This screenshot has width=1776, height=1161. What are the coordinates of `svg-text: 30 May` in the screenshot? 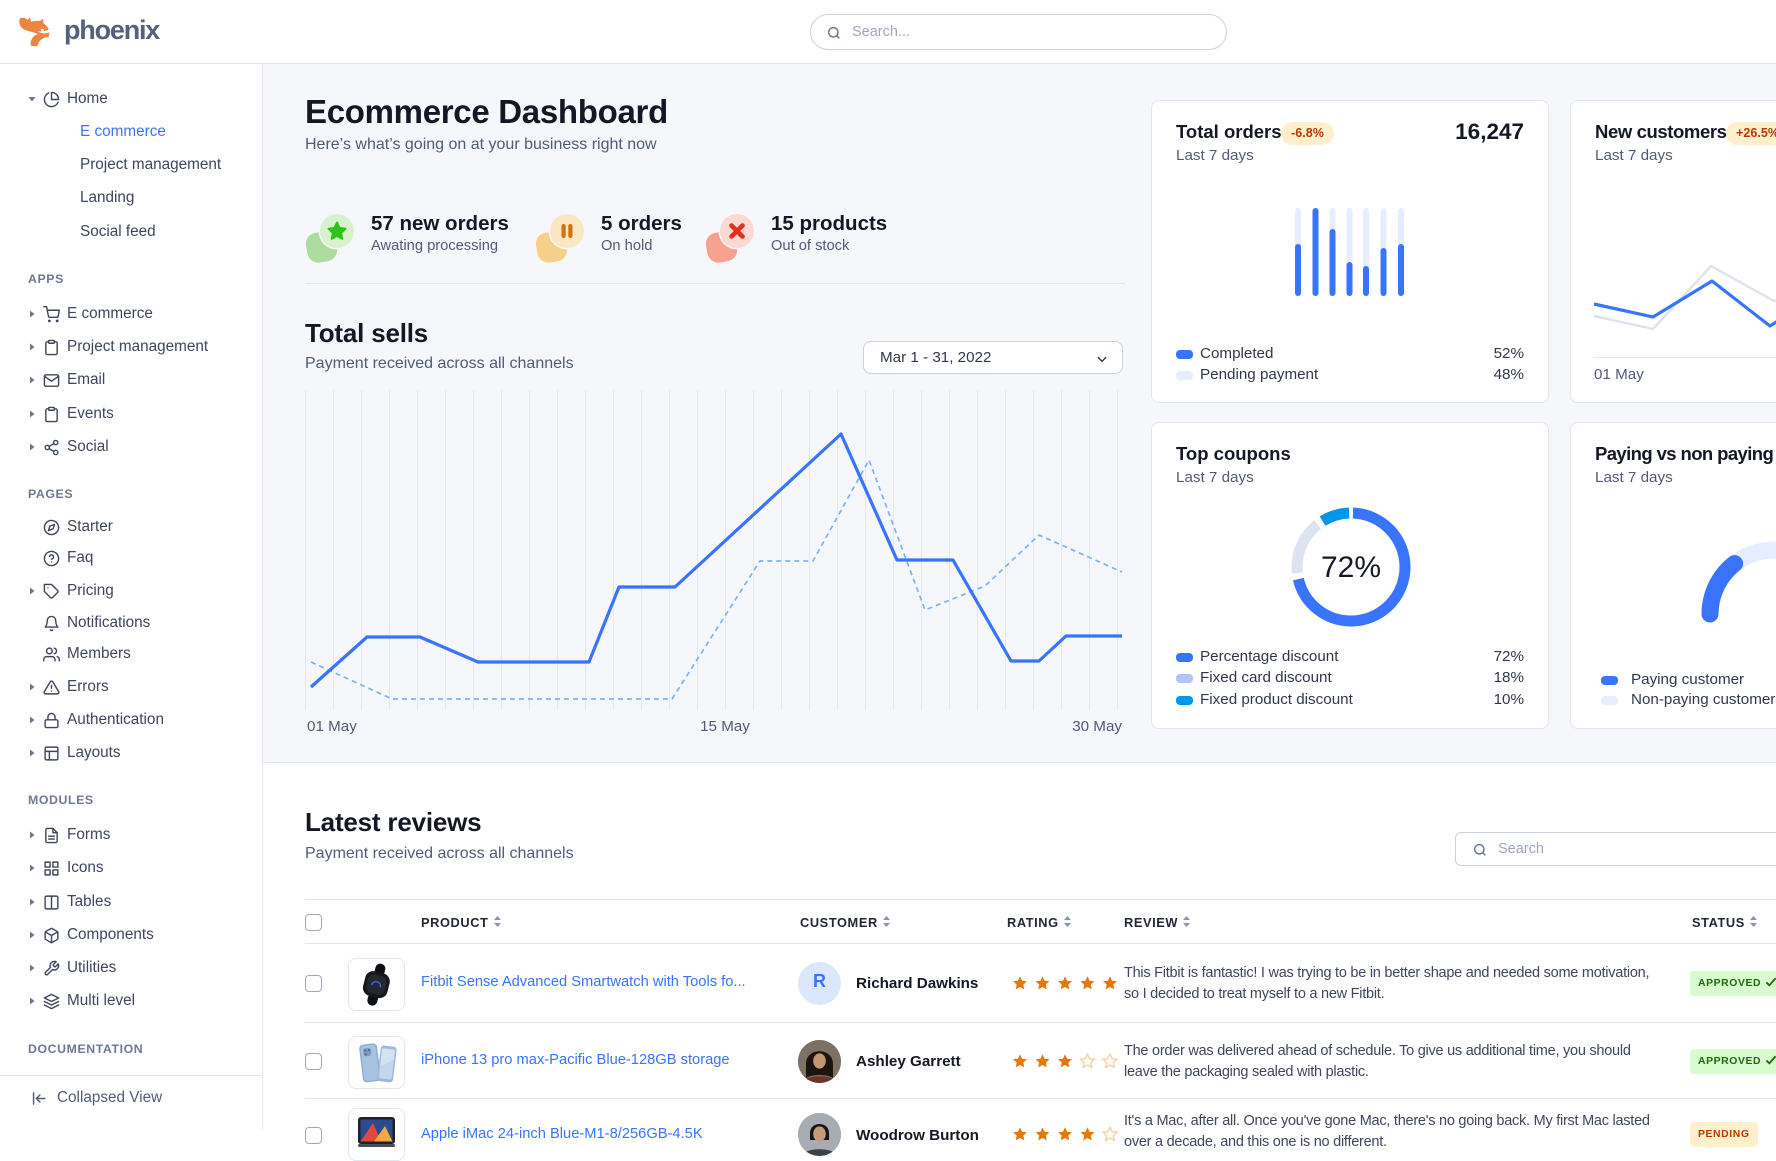 It's located at (1097, 726).